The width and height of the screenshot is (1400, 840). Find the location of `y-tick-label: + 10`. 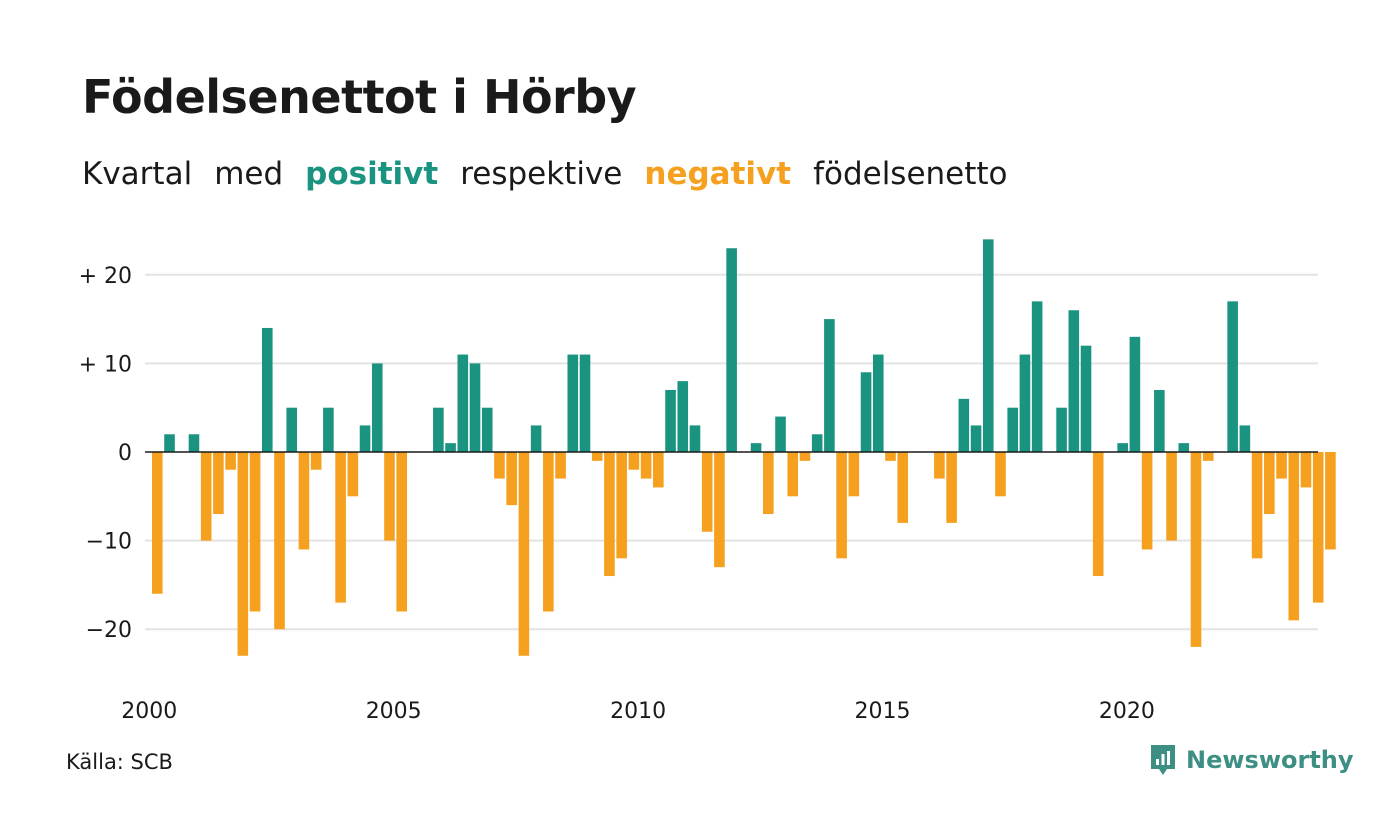

y-tick-label: + 10 is located at coordinates (105, 364).